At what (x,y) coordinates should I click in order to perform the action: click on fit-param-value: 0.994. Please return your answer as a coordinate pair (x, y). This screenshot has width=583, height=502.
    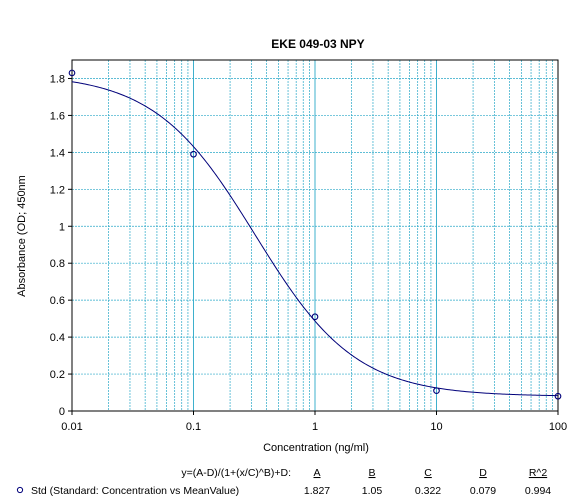
    Looking at the image, I should click on (538, 491).